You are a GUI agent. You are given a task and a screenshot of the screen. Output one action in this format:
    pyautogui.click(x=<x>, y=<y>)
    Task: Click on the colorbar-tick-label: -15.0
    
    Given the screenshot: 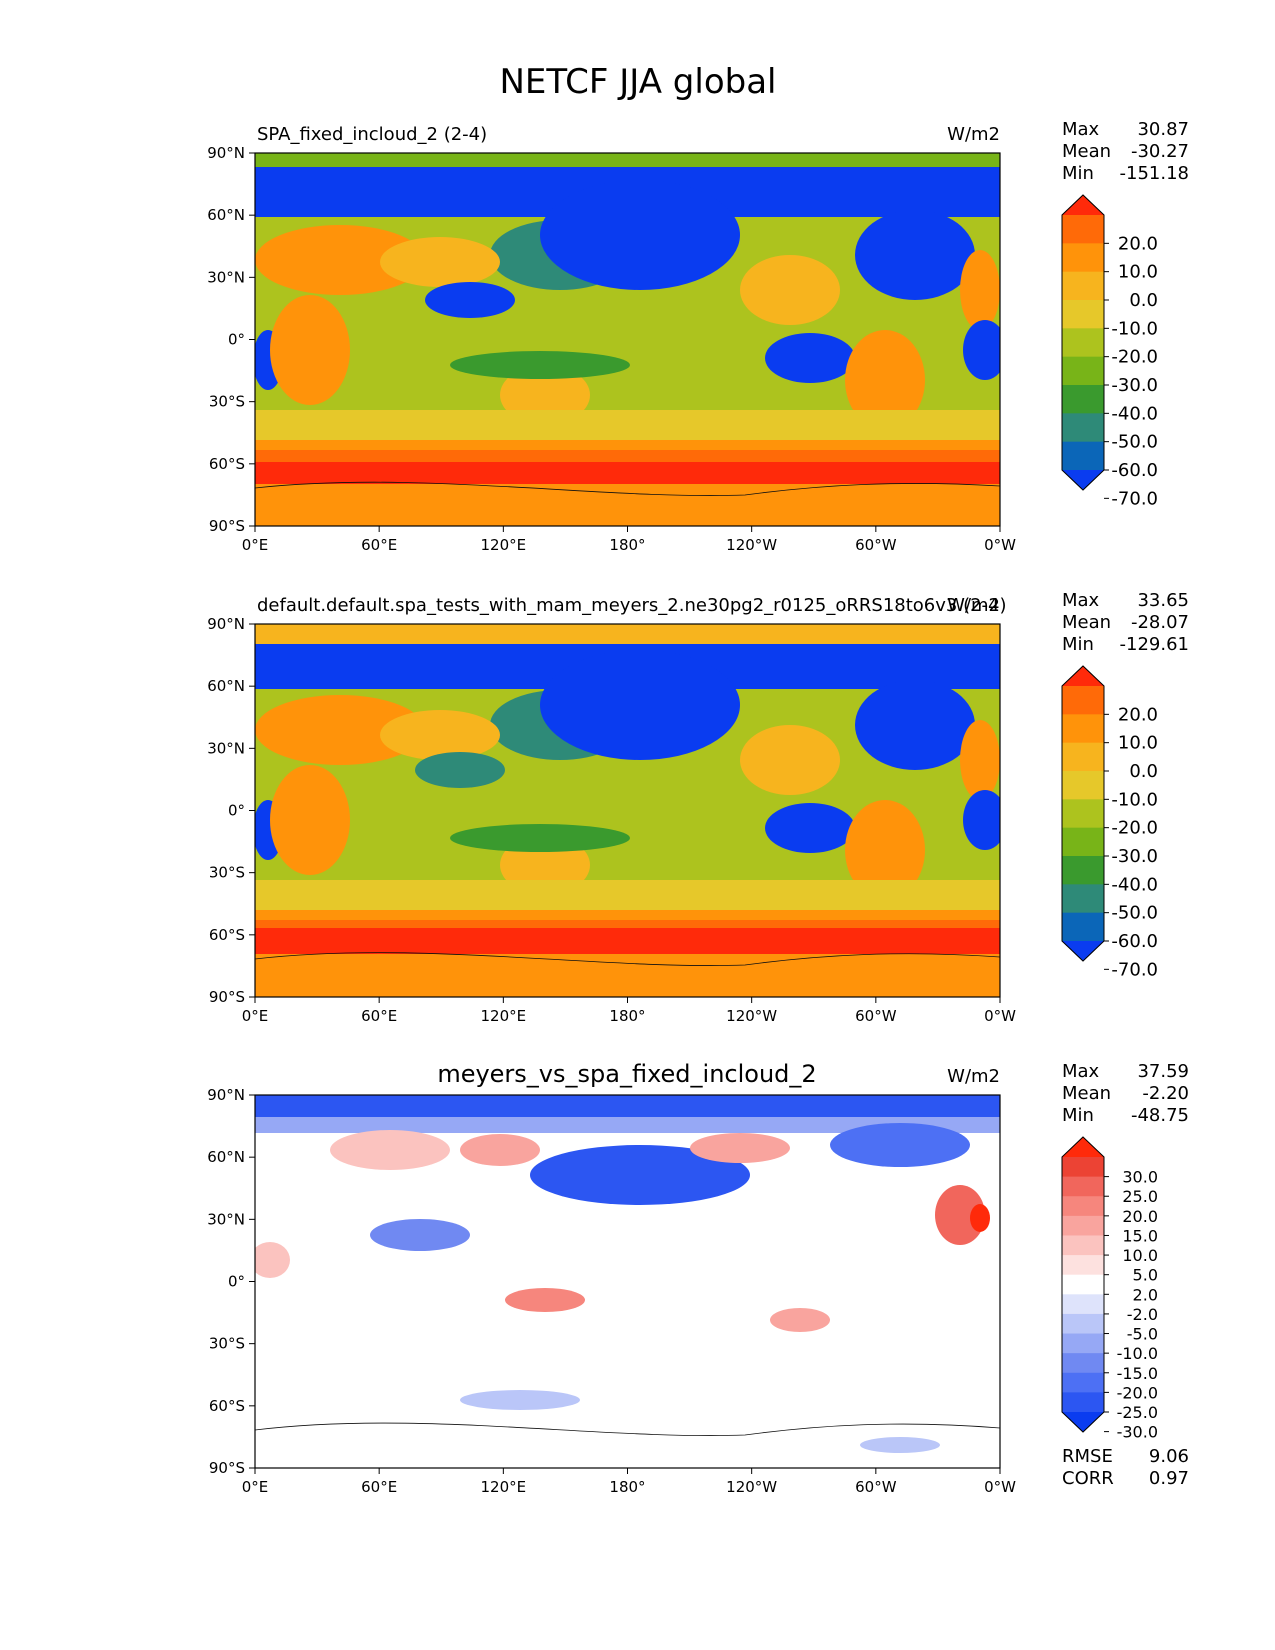 What is the action you would take?
    pyautogui.click(x=1137, y=1373)
    